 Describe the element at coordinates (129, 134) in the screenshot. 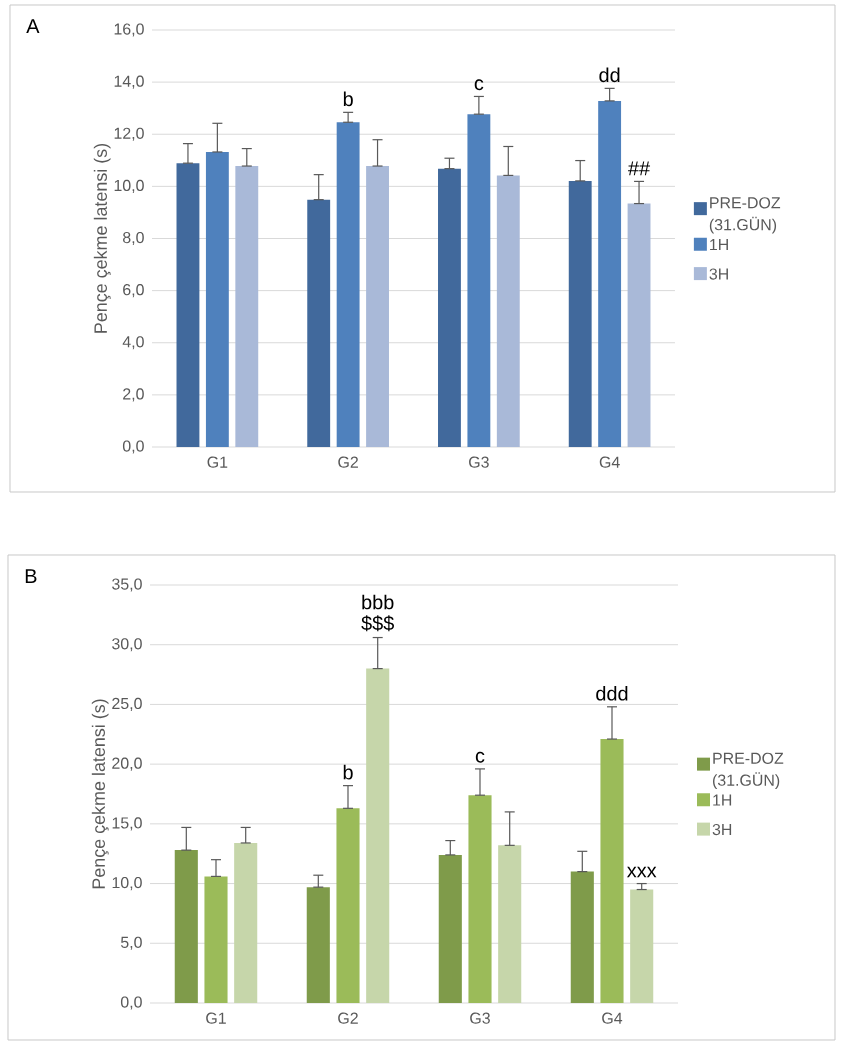

I see `y-tick-label: 12,0` at that location.